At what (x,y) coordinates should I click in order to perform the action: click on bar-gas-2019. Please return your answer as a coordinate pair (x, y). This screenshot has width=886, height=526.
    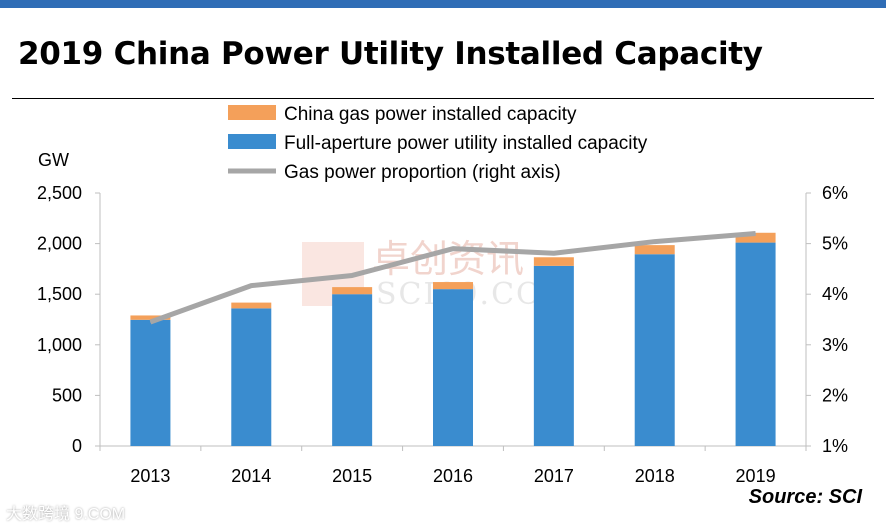
    Looking at the image, I should click on (755, 237).